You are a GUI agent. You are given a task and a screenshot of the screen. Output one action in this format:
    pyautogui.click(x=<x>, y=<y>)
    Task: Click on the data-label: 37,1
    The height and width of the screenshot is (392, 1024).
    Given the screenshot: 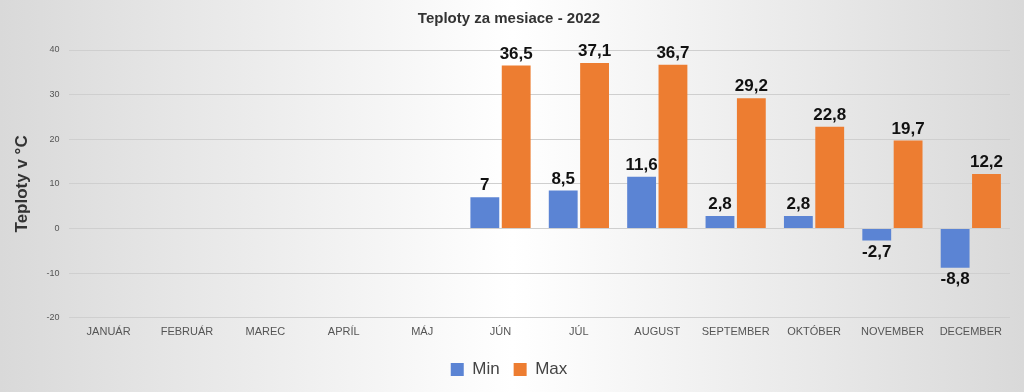 What is the action you would take?
    pyautogui.click(x=595, y=51)
    